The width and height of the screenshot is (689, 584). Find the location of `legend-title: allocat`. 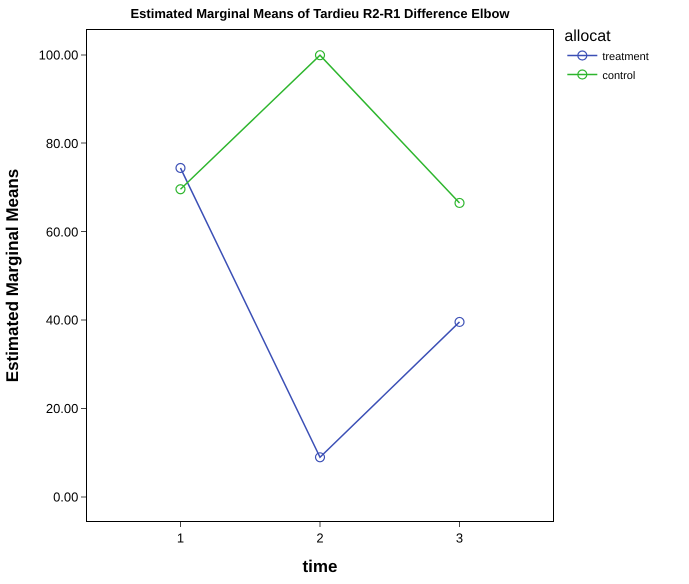

legend-title: allocat is located at coordinates (588, 36).